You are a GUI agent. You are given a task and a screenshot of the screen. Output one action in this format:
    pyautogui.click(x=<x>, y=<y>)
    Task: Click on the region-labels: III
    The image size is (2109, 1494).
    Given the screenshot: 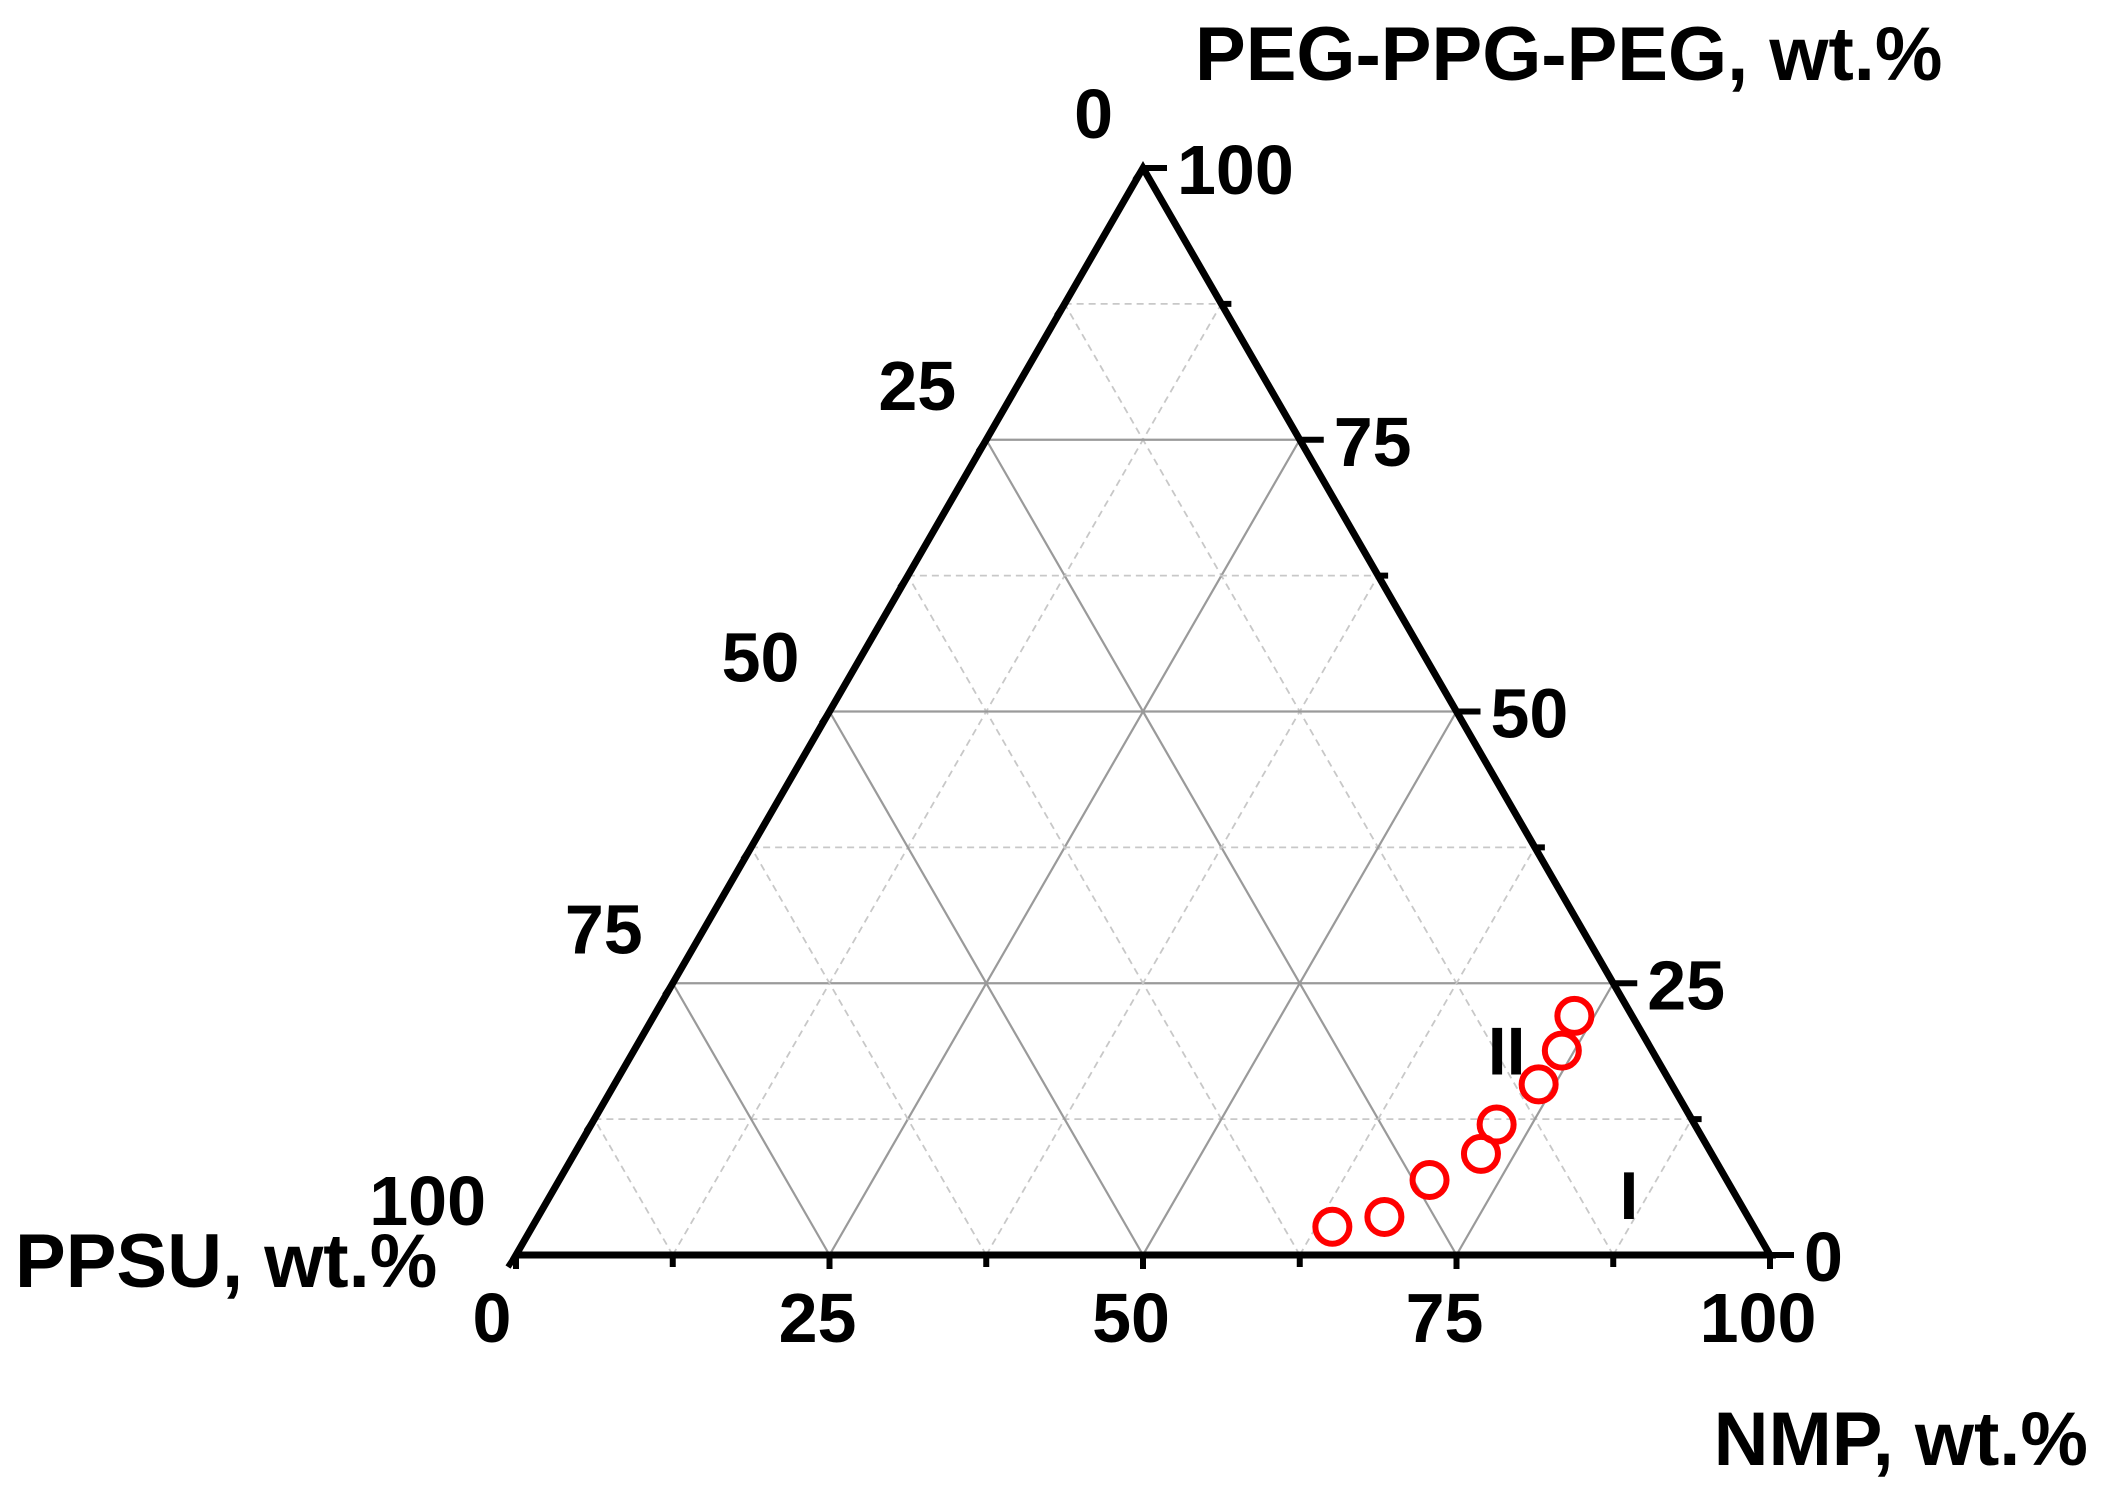 What is the action you would take?
    pyautogui.click(x=1563, y=1124)
    